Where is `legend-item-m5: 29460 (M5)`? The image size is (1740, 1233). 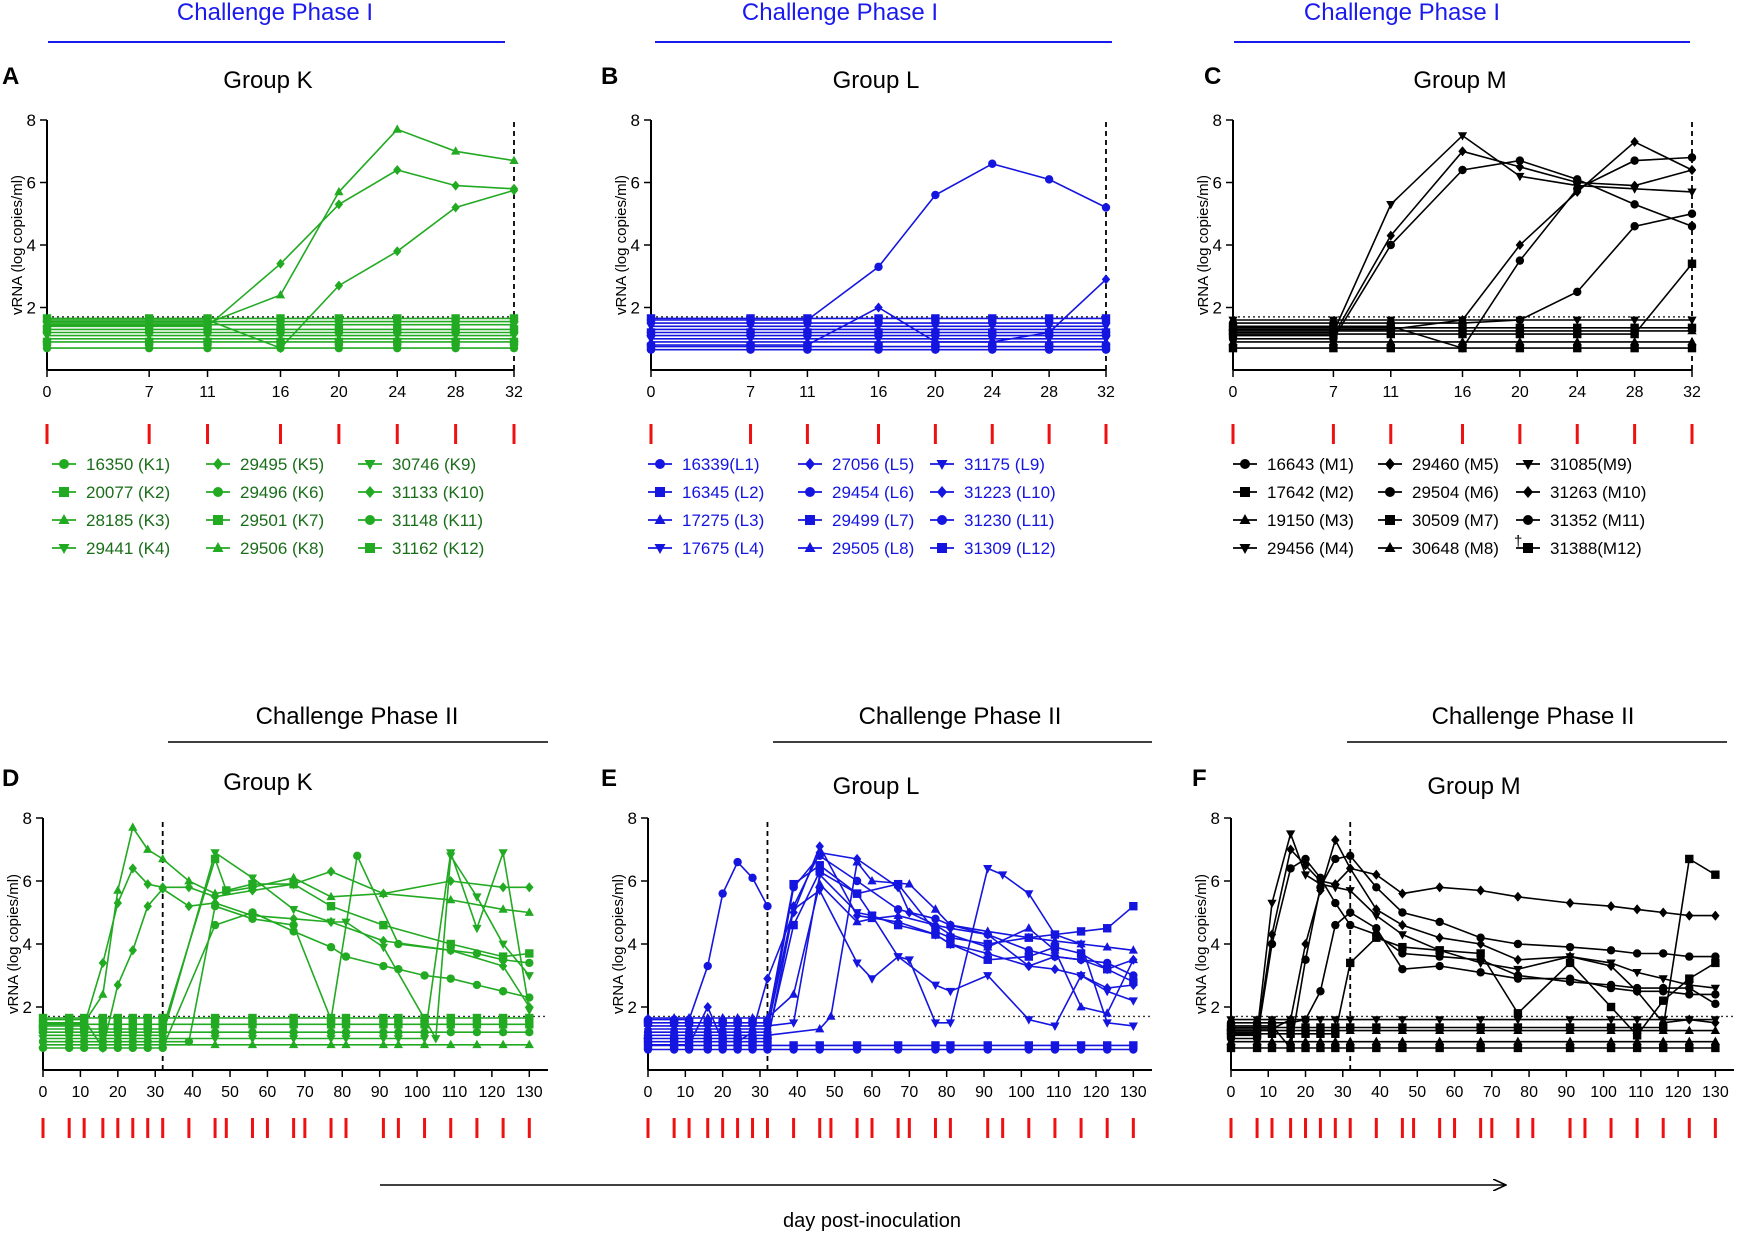
legend-item-m5: 29460 (M5) is located at coordinates (1438, 464).